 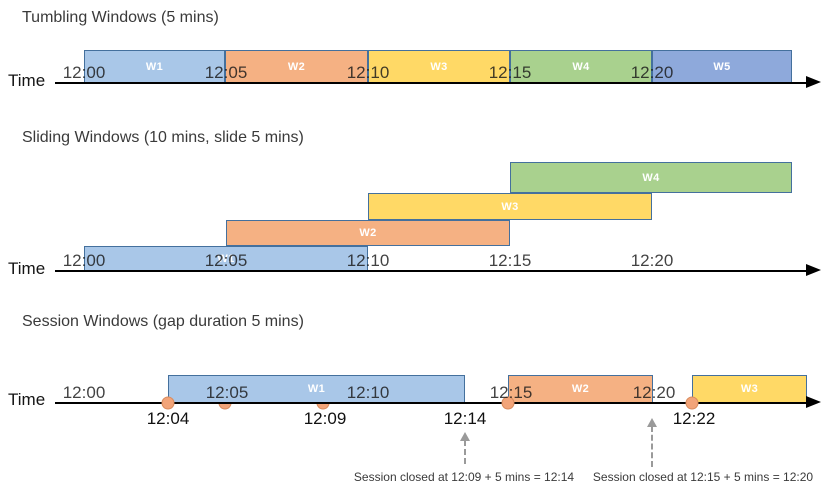 I want to click on window-box-w3, so click(x=510, y=206).